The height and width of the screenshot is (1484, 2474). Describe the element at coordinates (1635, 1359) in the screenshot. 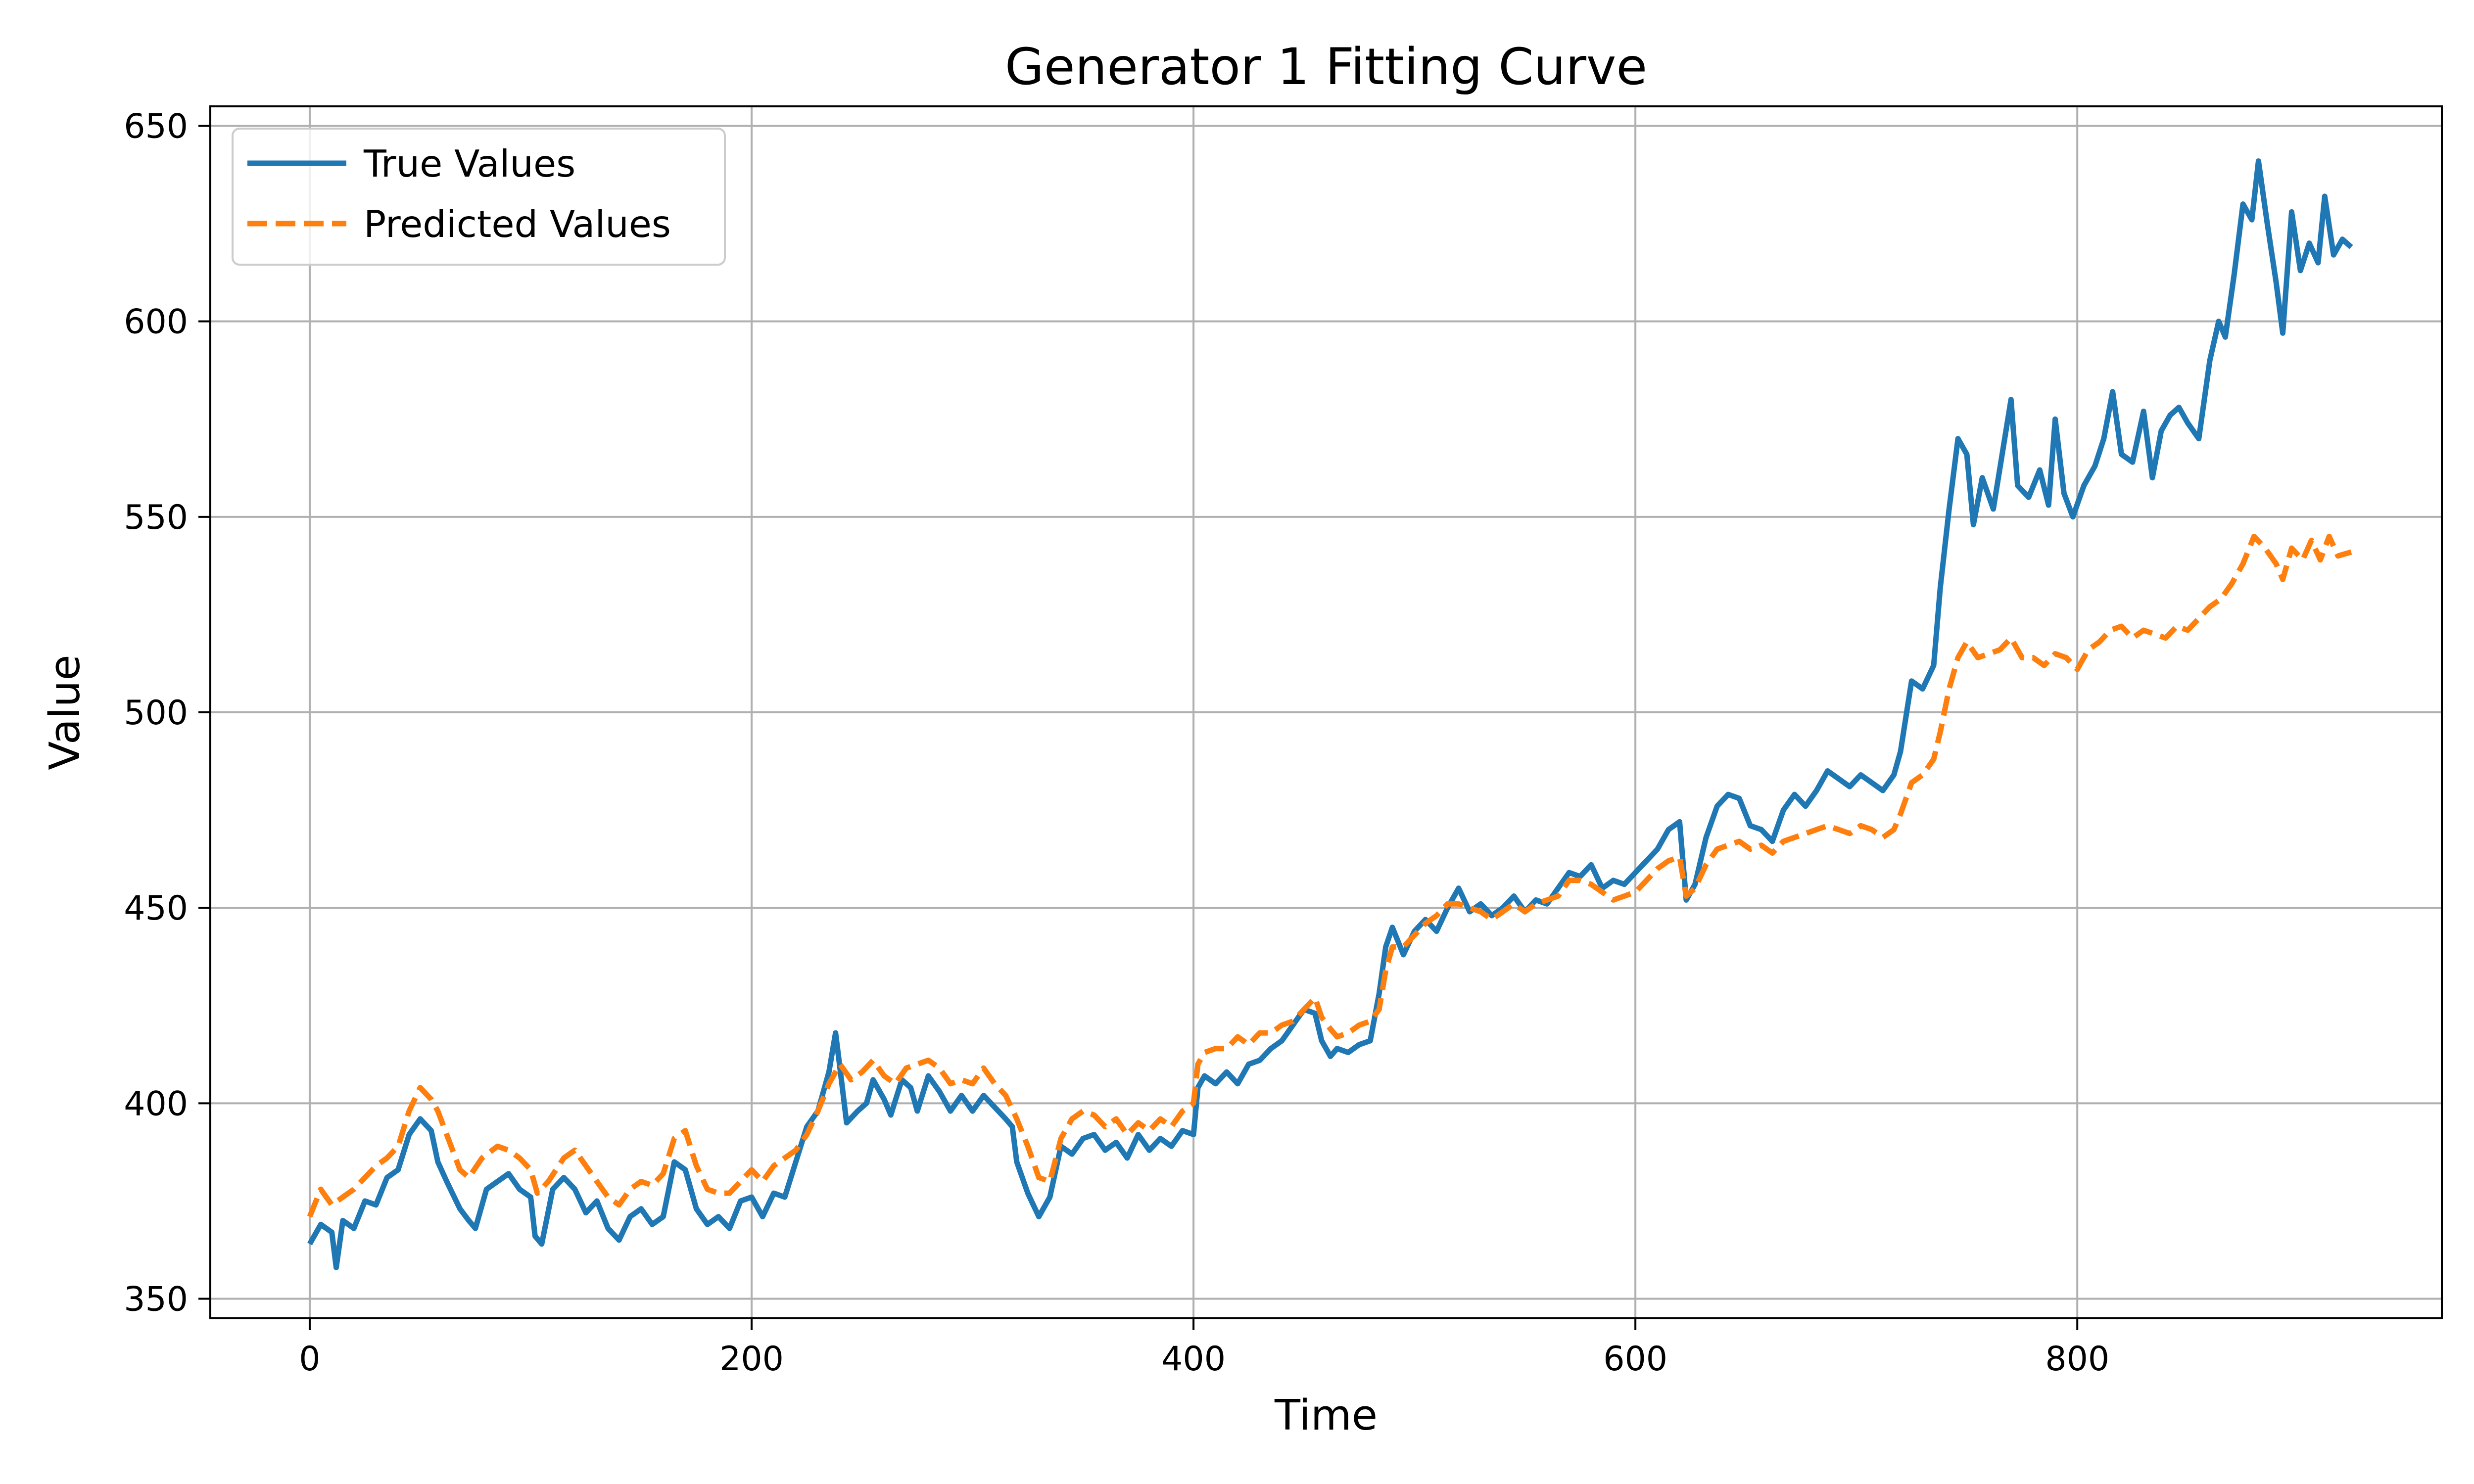

I see `x-tick-label: 600` at that location.